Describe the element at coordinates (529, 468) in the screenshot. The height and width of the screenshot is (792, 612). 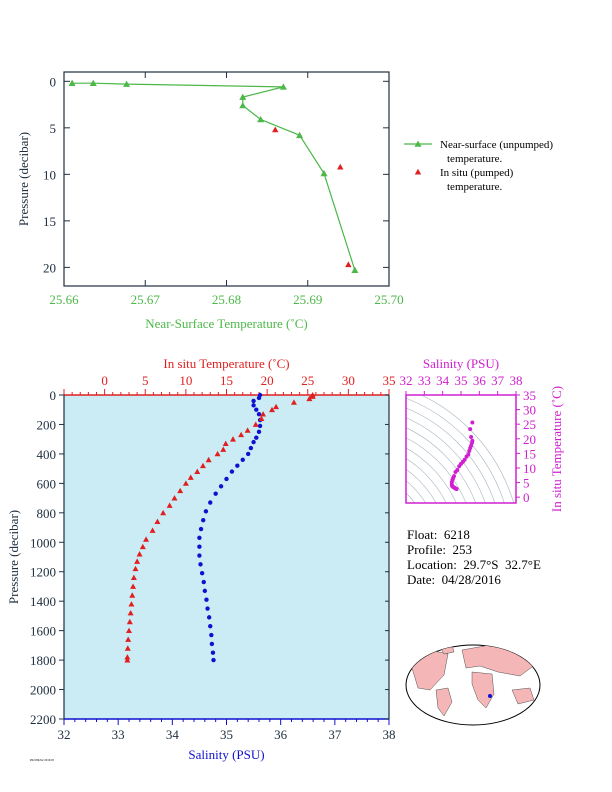
I see `inset-y-tick-label: 10` at that location.